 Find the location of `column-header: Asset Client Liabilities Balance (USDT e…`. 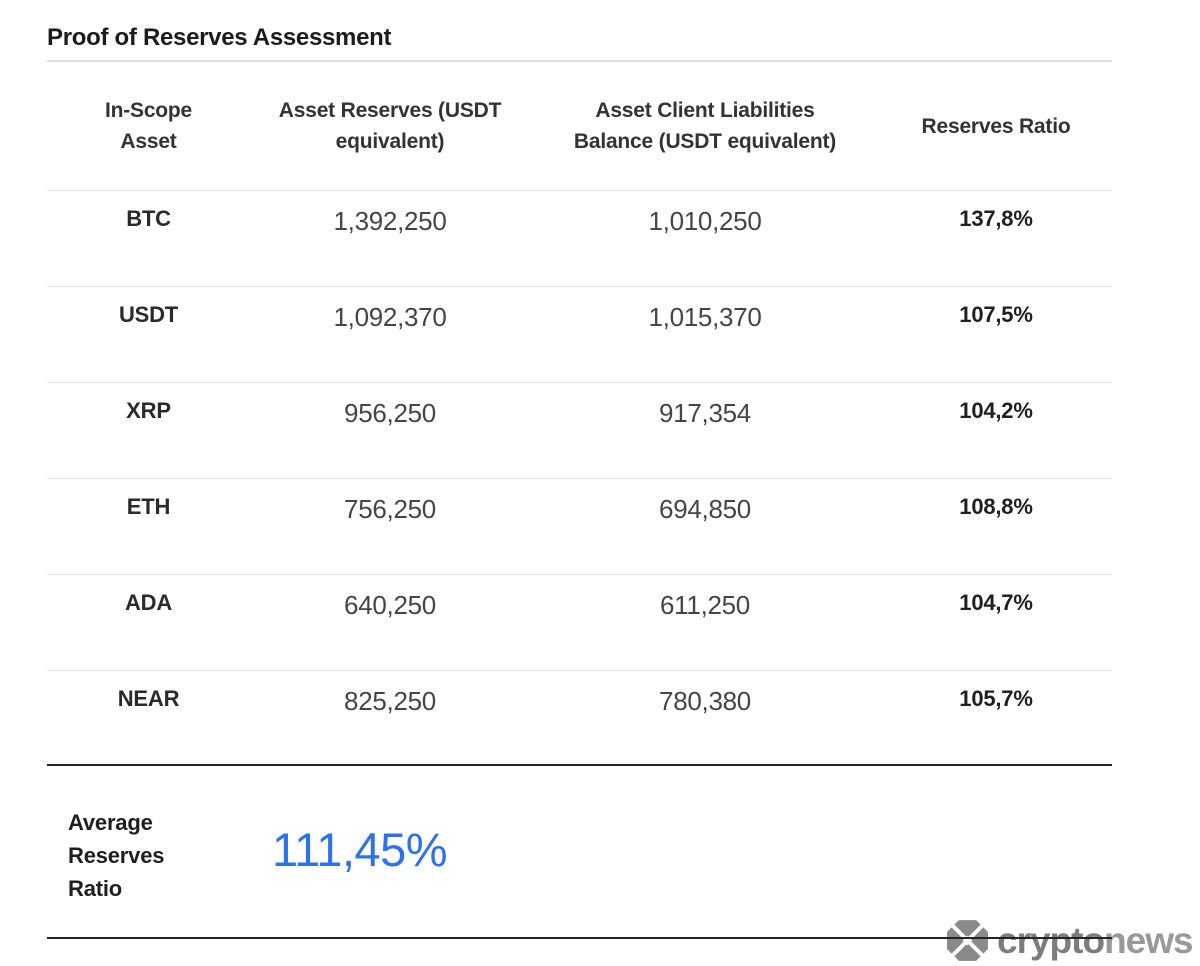

column-header: Asset Client Liabilities Balance (USDT e… is located at coordinates (705, 126).